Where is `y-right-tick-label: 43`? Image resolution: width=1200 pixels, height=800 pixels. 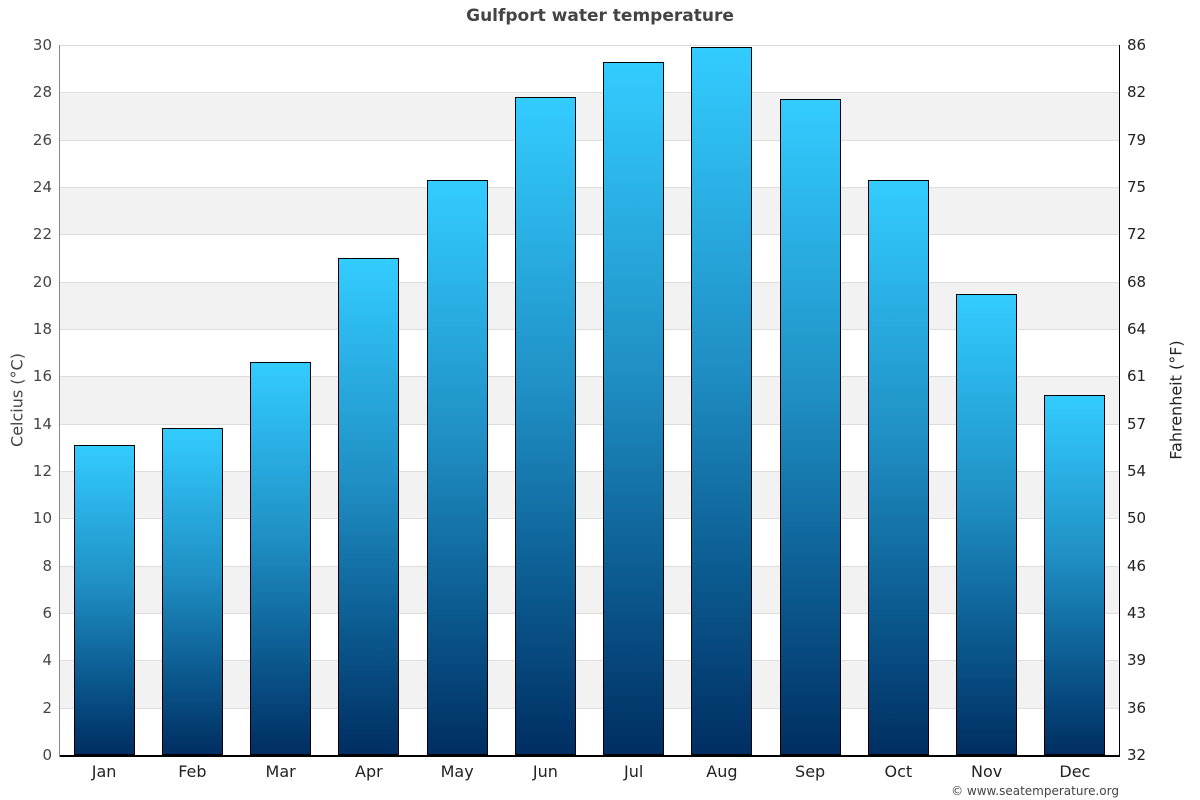 y-right-tick-label: 43 is located at coordinates (1137, 613).